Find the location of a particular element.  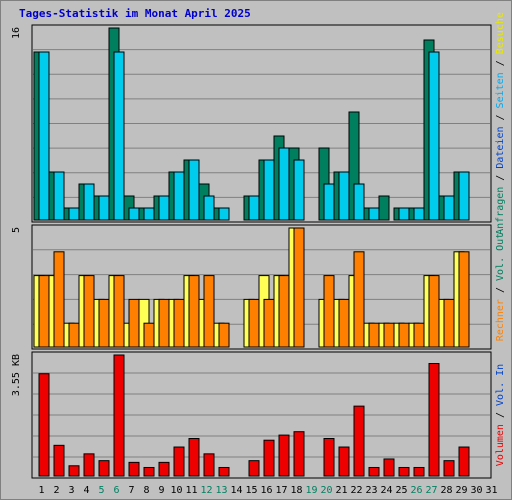

y-max-label: 5 is located at coordinates (16, 230).